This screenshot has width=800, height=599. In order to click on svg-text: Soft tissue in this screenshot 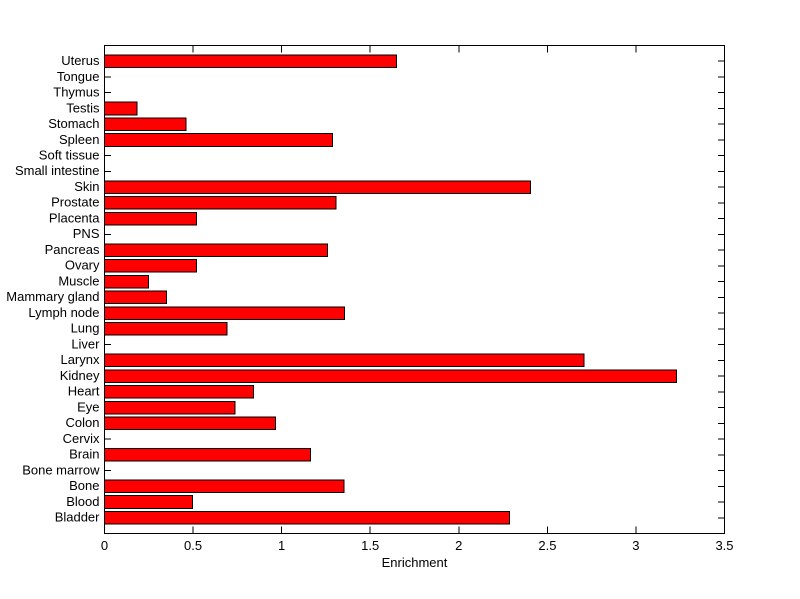, I will do `click(69, 154)`.